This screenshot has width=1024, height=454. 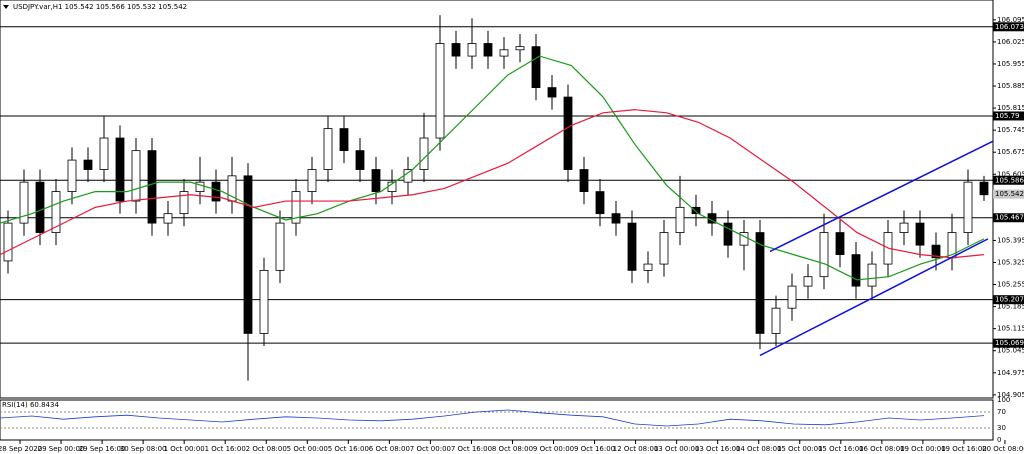 I want to click on x-tick-label: 19 Oct 16:00, so click(x=964, y=449).